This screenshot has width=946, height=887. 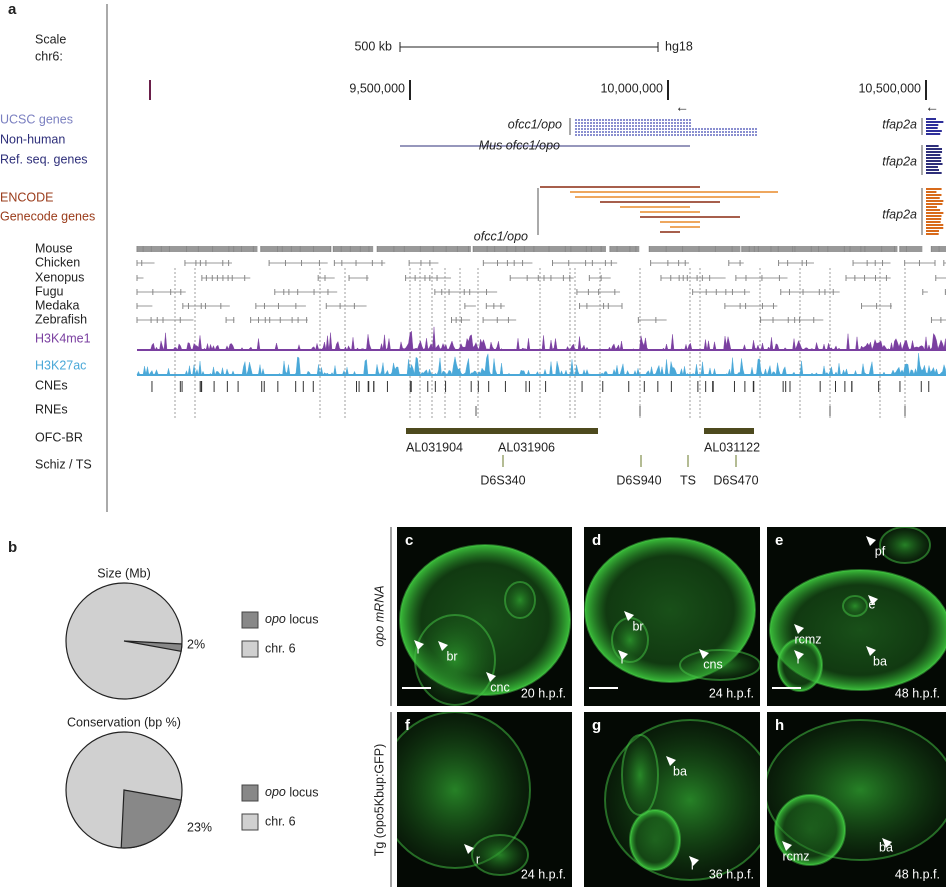 What do you see at coordinates (735, 480) in the screenshot?
I see `marker-label: D6S470` at bounding box center [735, 480].